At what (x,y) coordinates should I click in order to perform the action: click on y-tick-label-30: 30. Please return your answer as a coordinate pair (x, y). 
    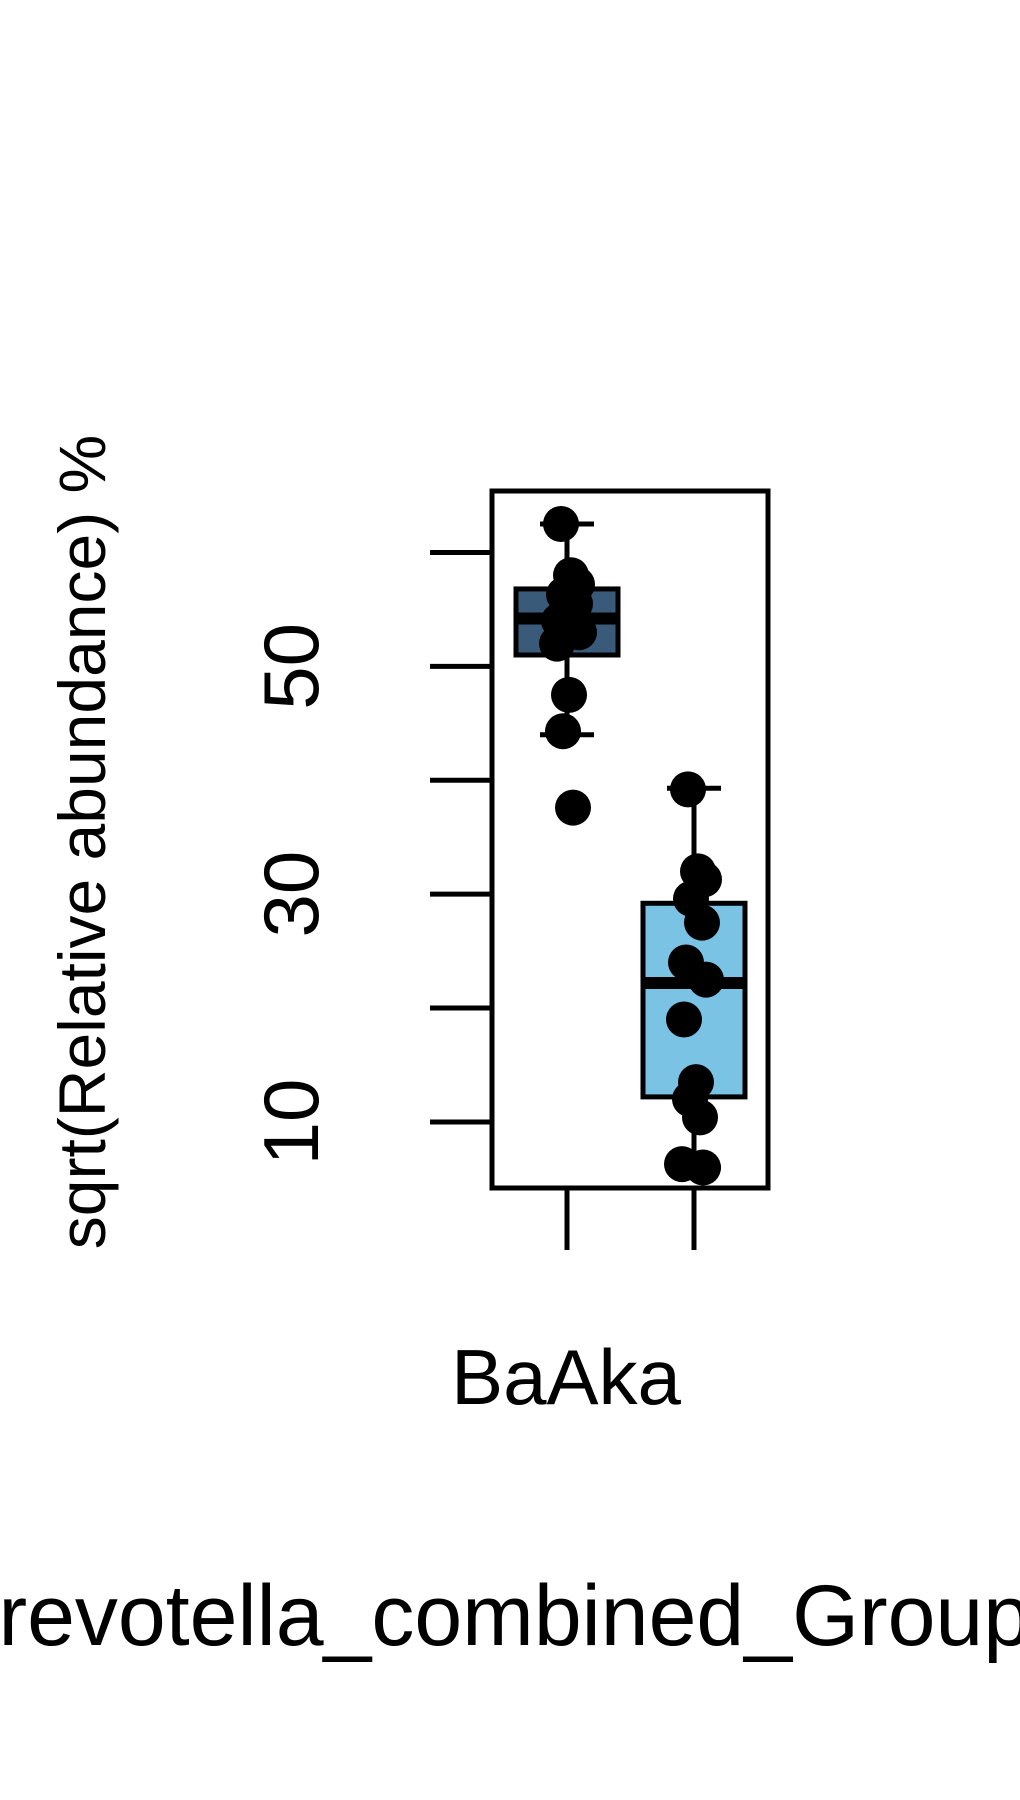
    Looking at the image, I should click on (291, 894).